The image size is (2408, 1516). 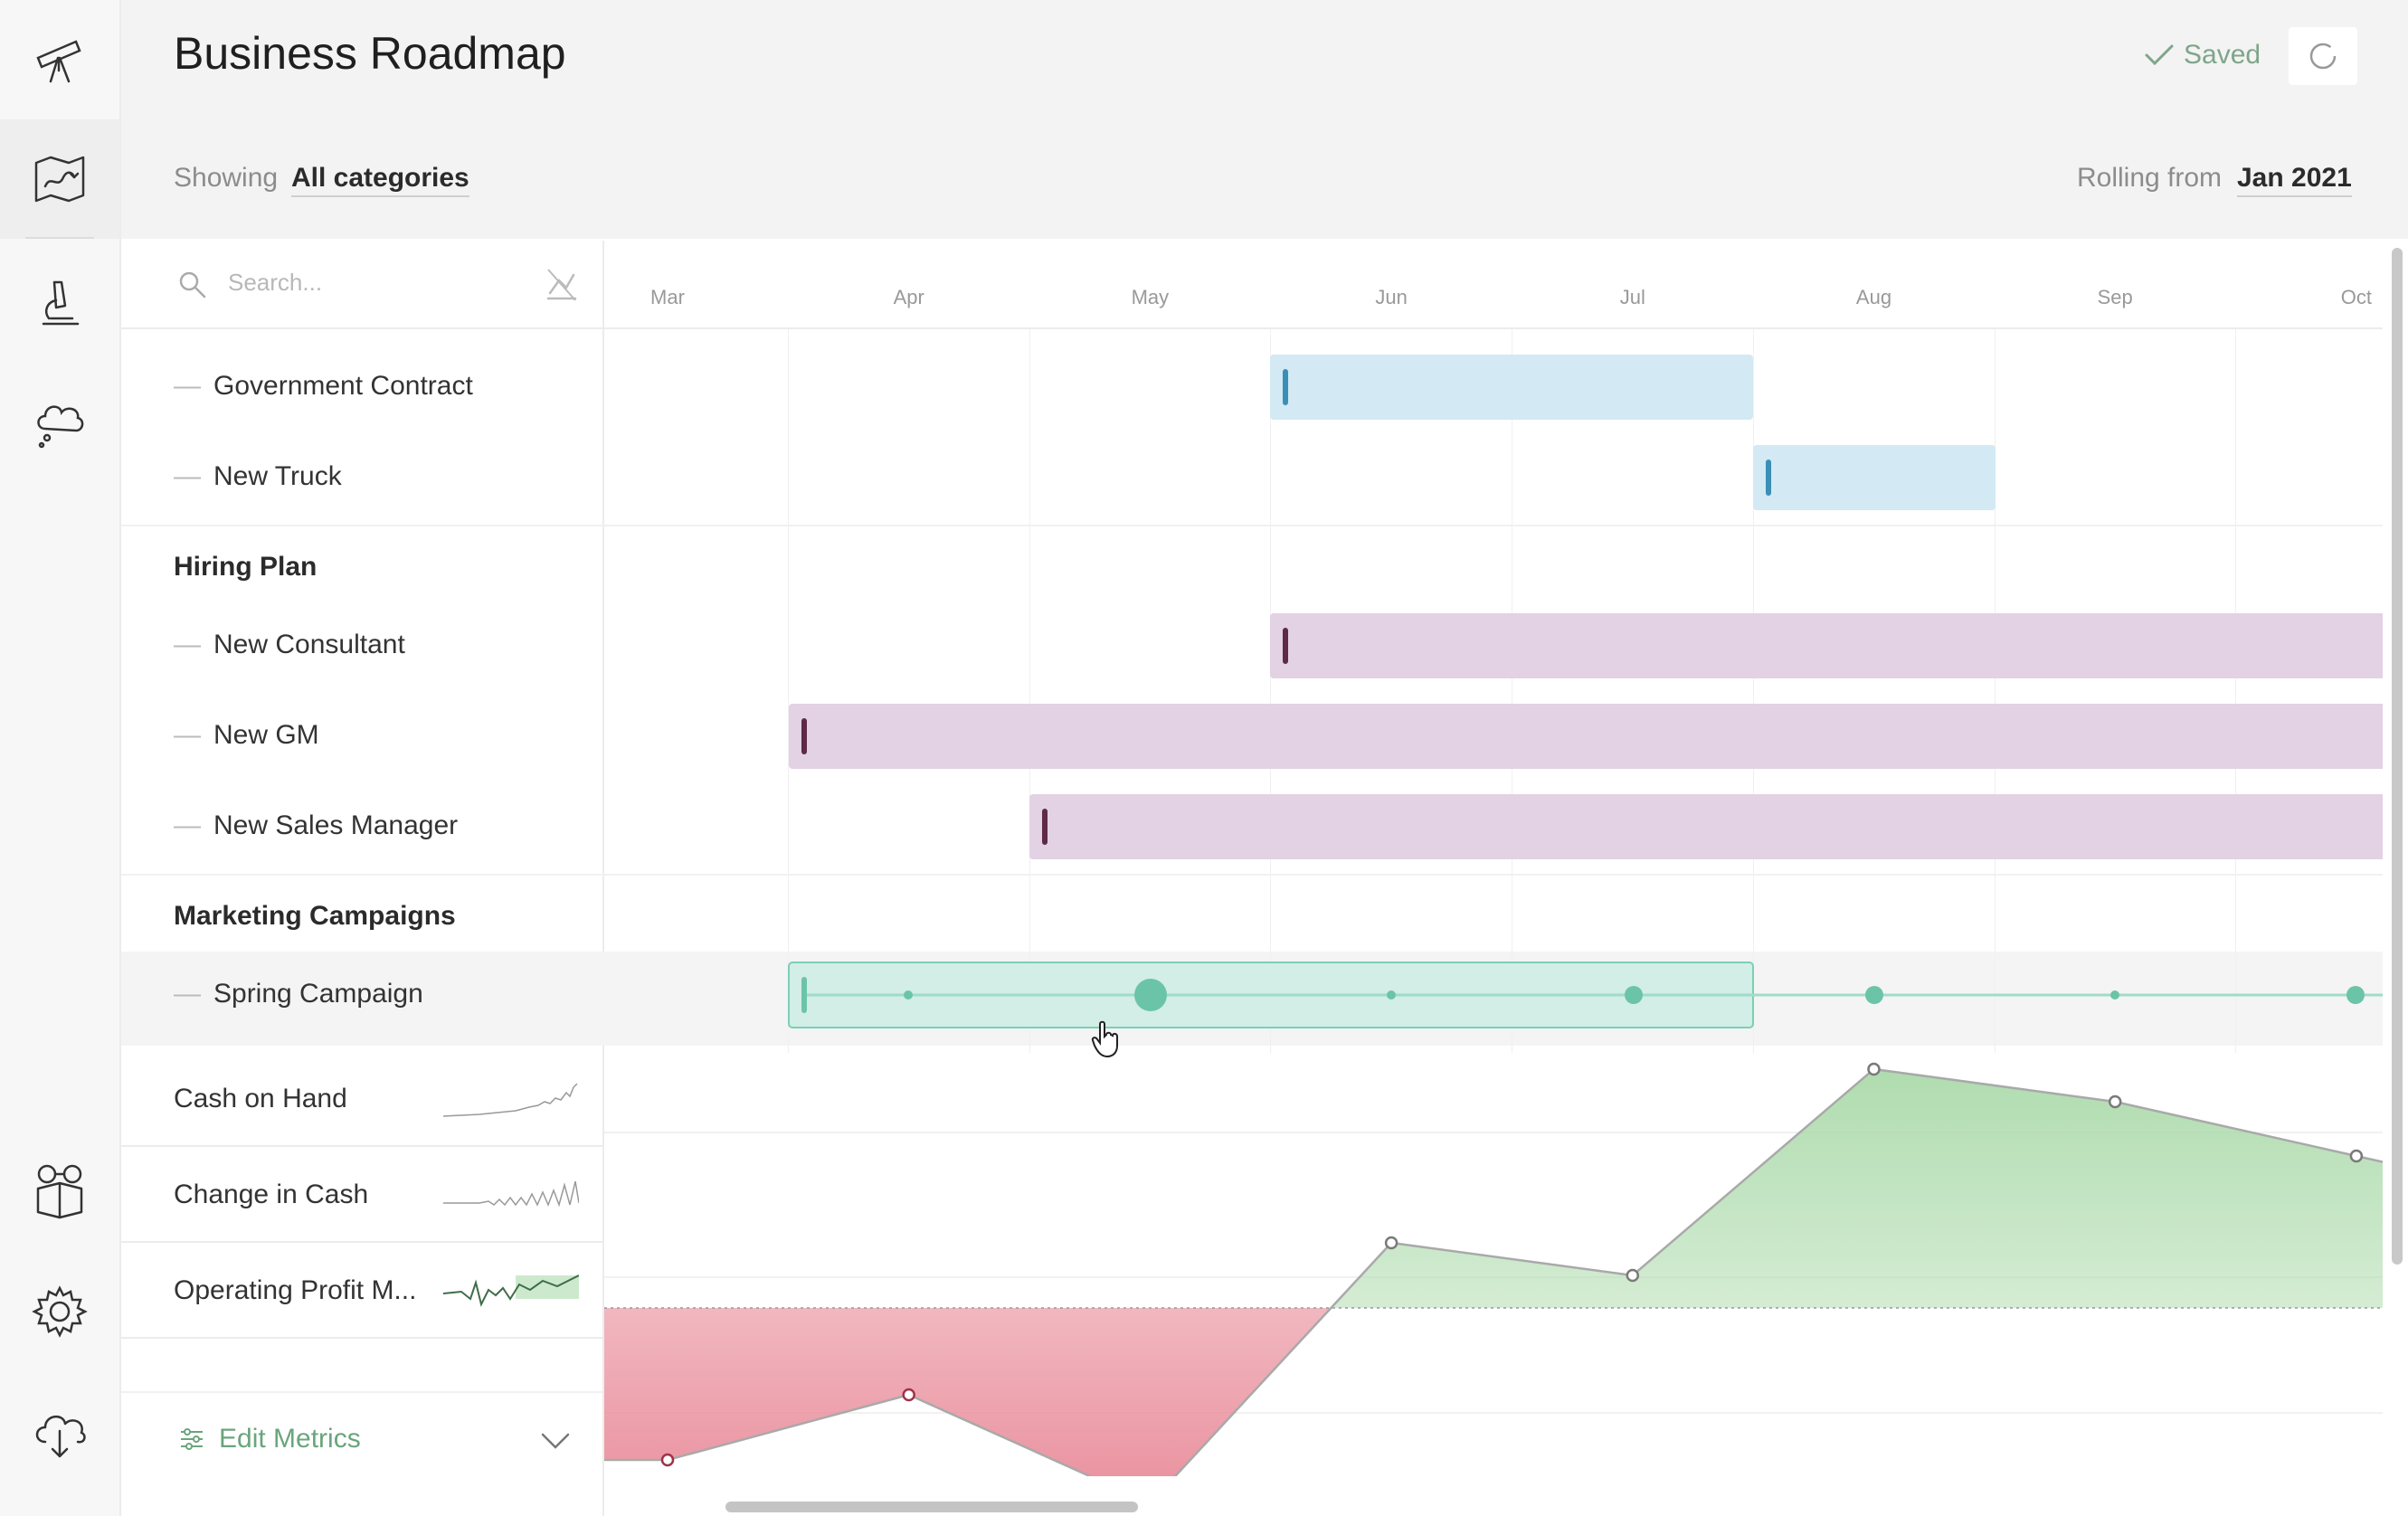 What do you see at coordinates (1493, 285) in the screenshot?
I see `timeline-month-header` at bounding box center [1493, 285].